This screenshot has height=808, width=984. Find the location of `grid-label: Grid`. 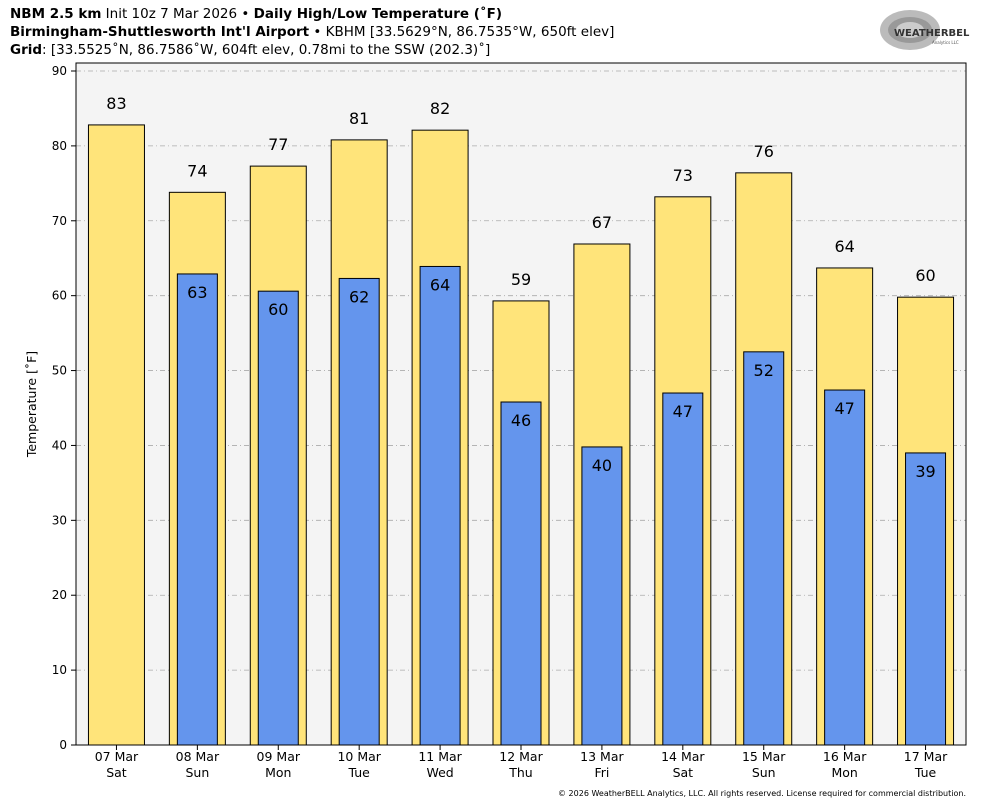

grid-label: Grid is located at coordinates (26, 50).